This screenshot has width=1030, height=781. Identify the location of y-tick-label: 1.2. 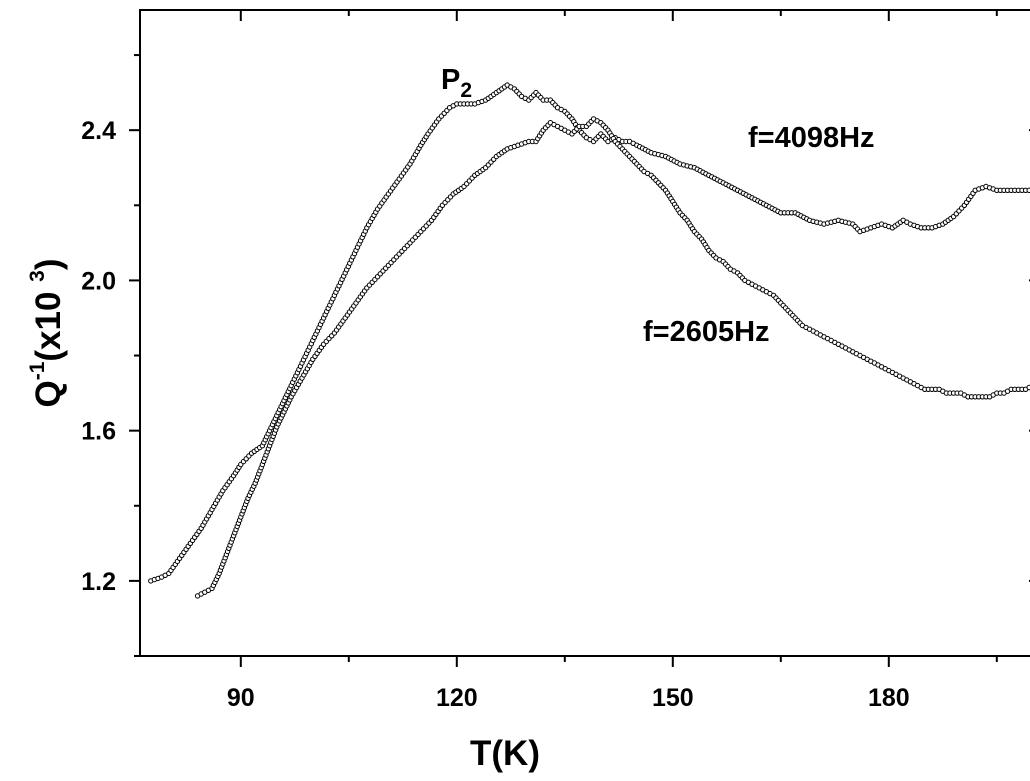
(98, 582).